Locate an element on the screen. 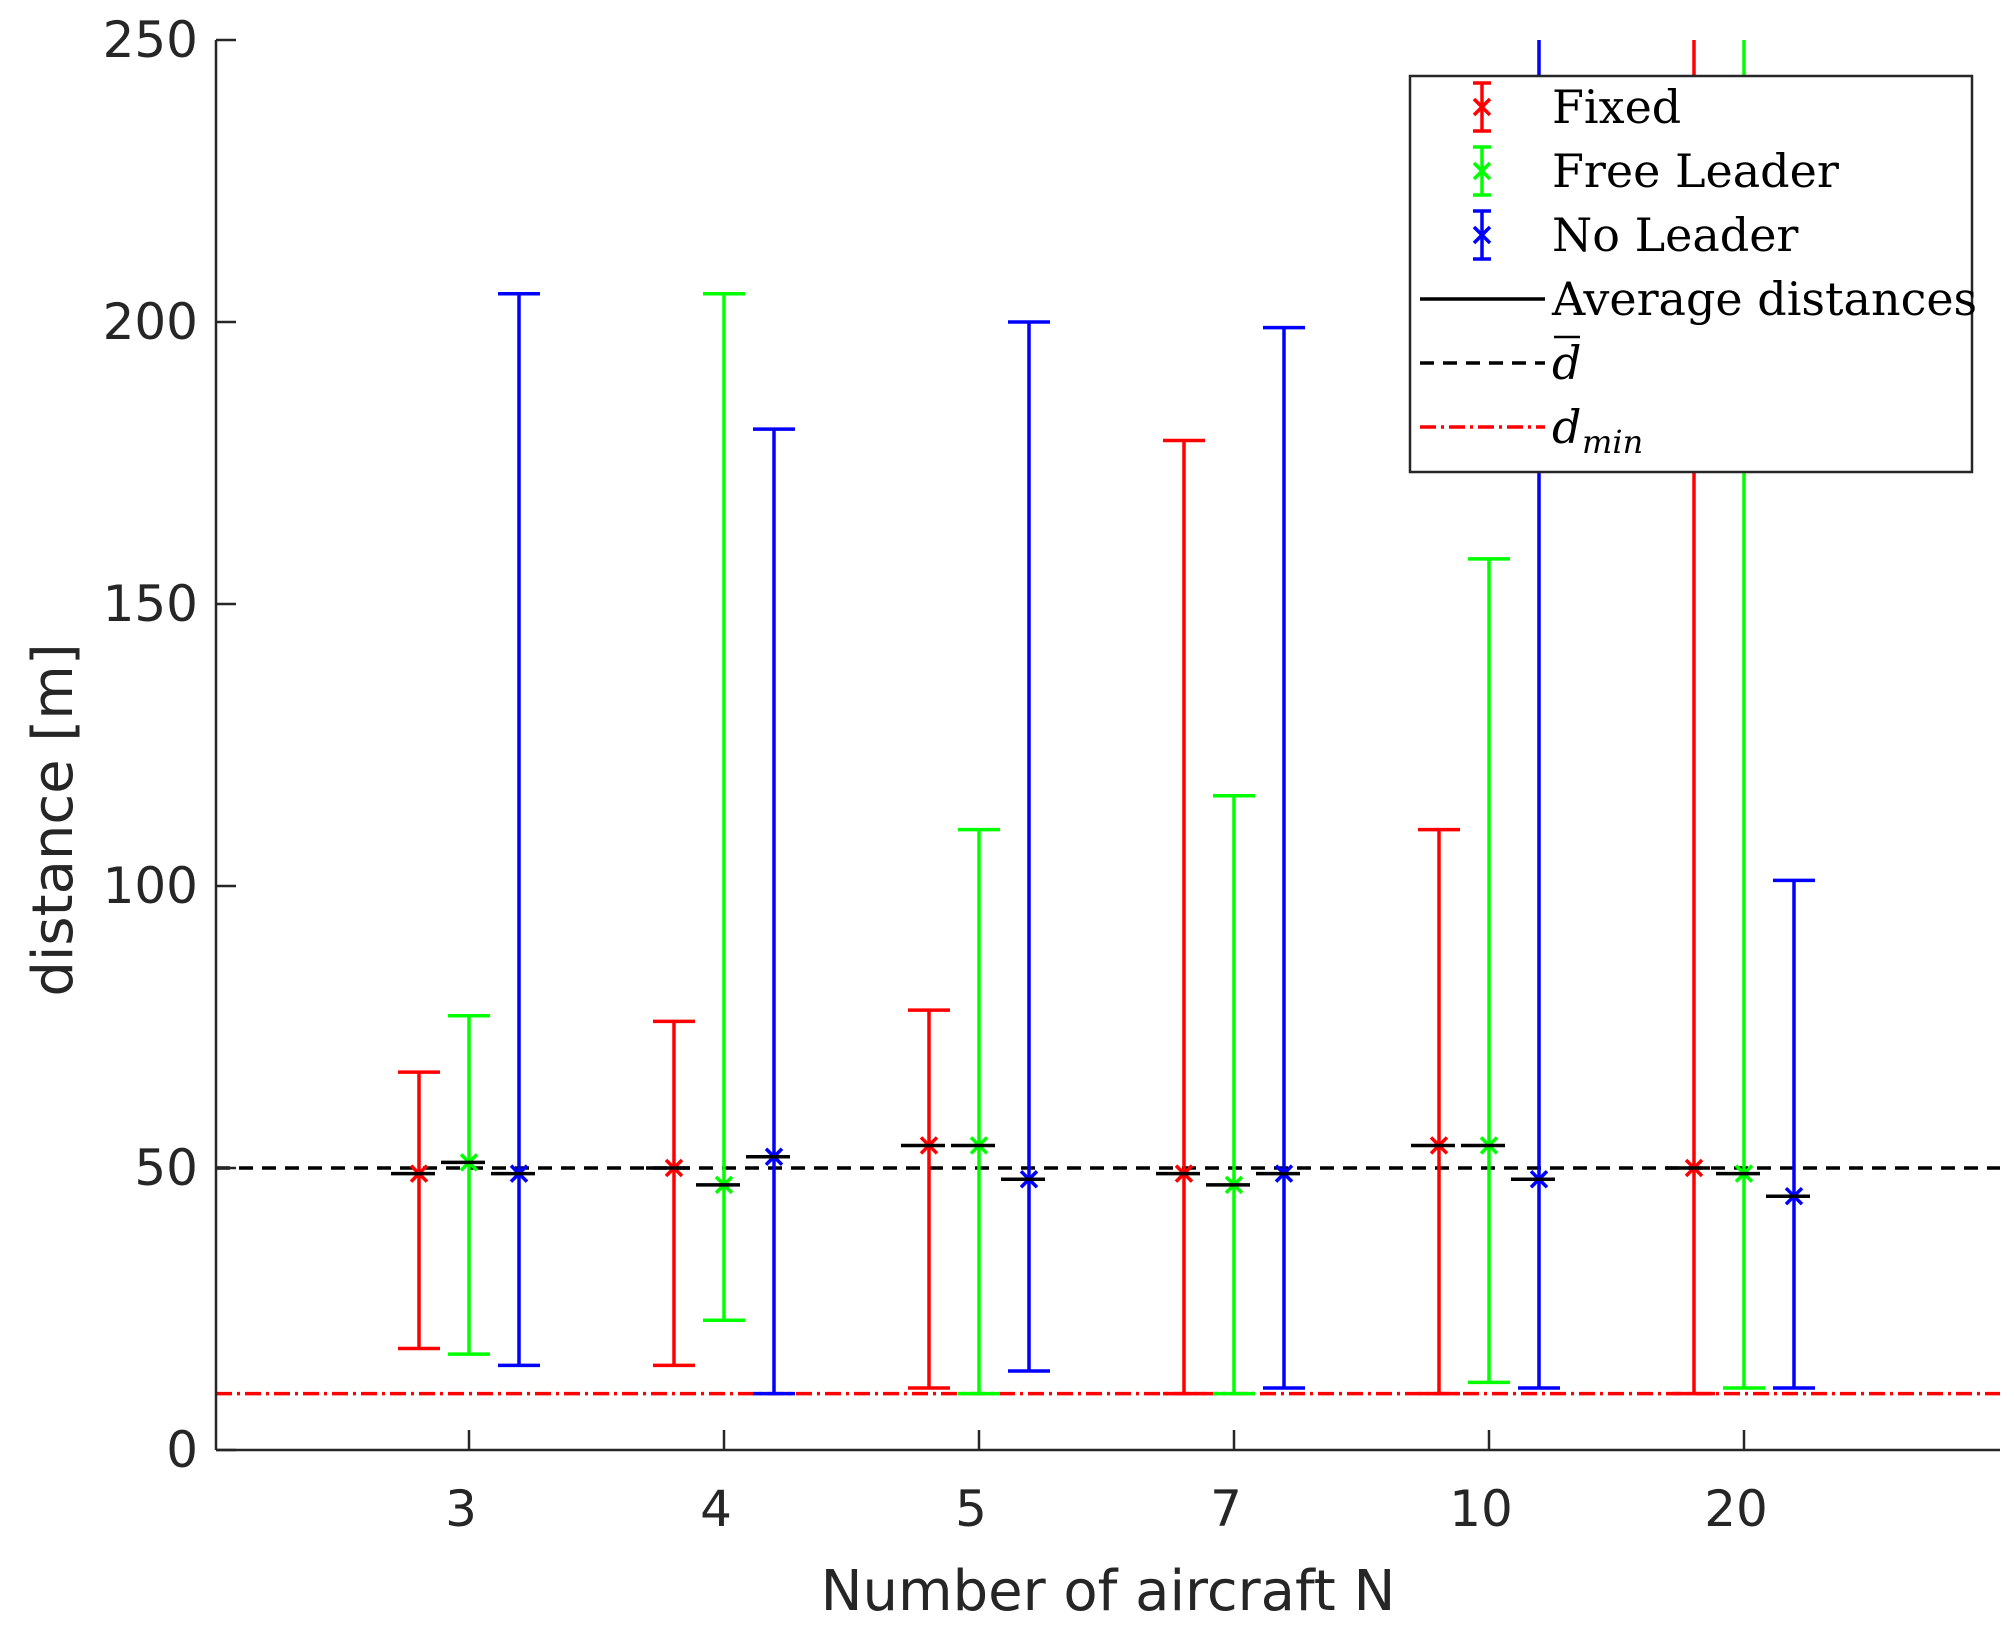  legend-entry-fixed: Fixed is located at coordinates (1576, 107).